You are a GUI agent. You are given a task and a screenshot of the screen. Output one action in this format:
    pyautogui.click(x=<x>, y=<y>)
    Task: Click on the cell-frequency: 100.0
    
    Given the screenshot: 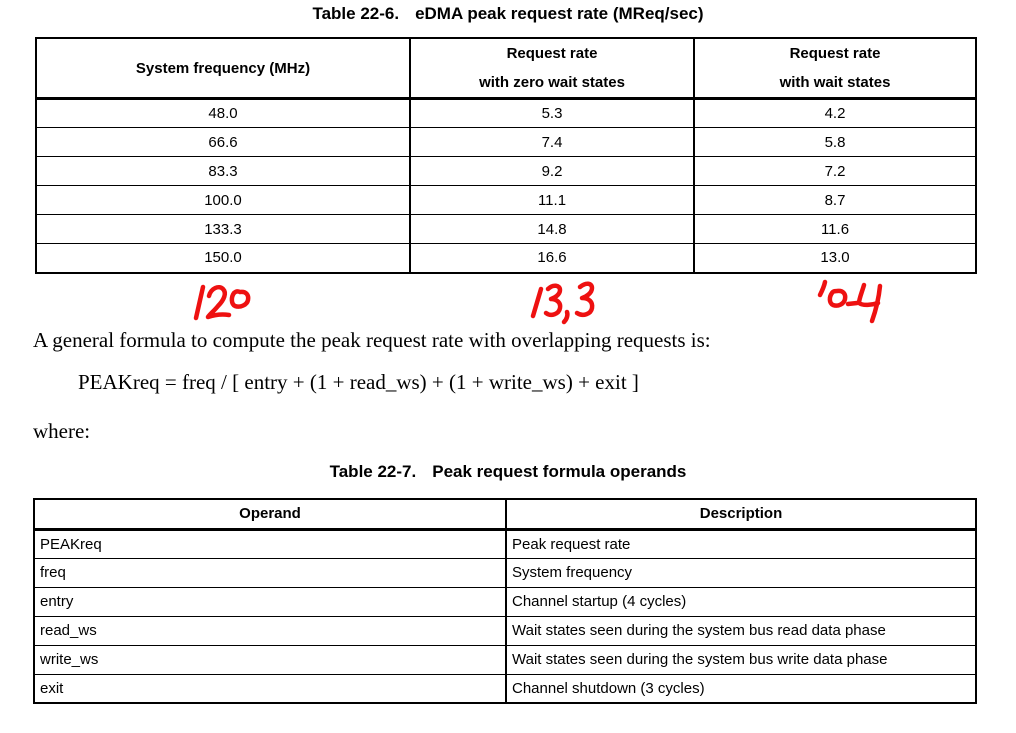 What is the action you would take?
    pyautogui.click(x=223, y=200)
    